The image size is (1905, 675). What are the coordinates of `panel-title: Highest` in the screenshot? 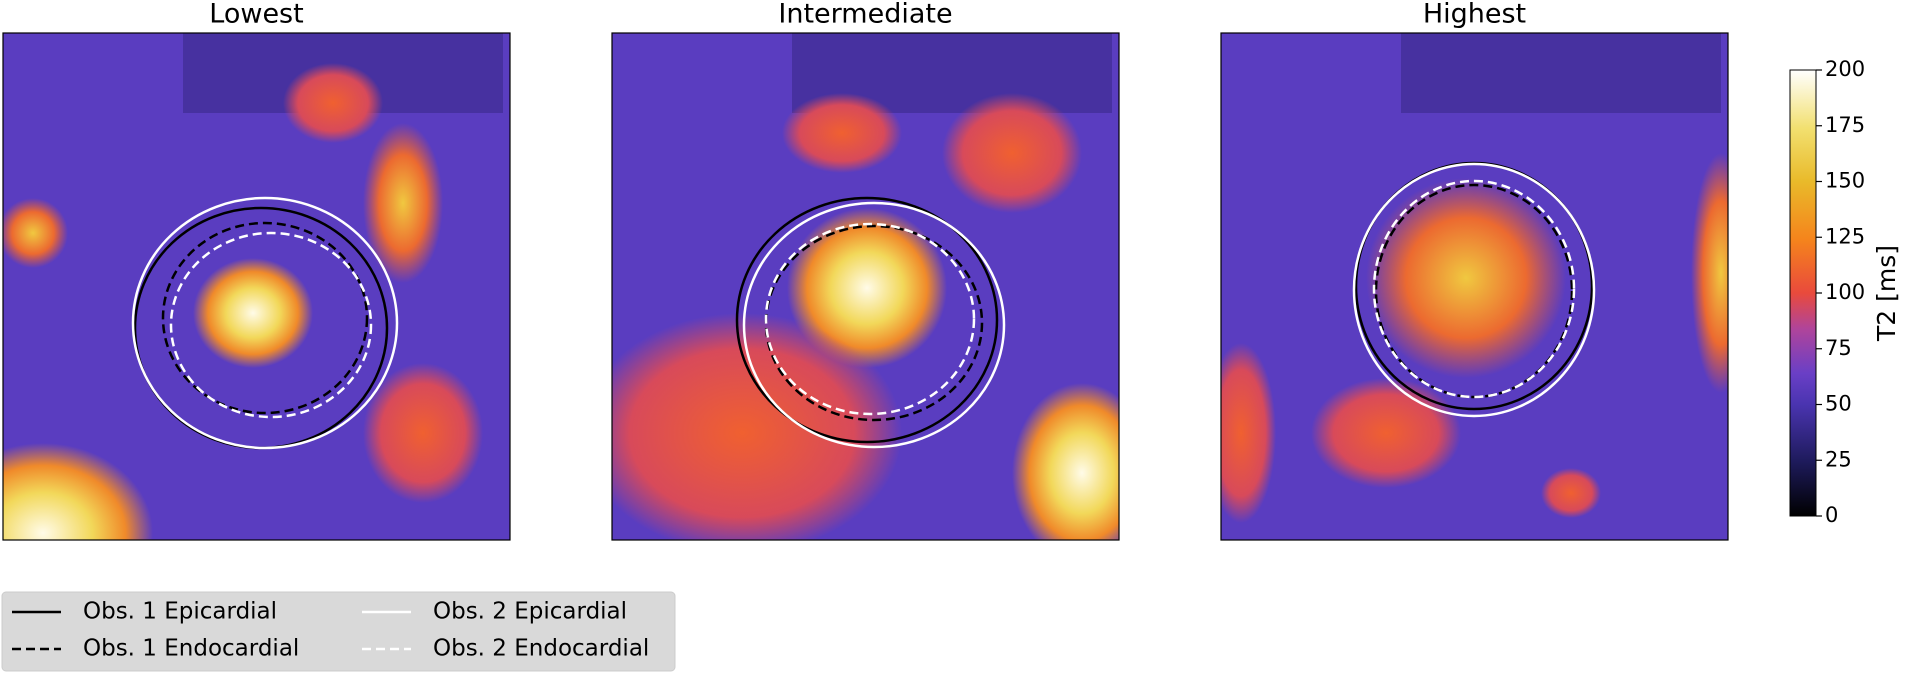 It's located at (1474, 15).